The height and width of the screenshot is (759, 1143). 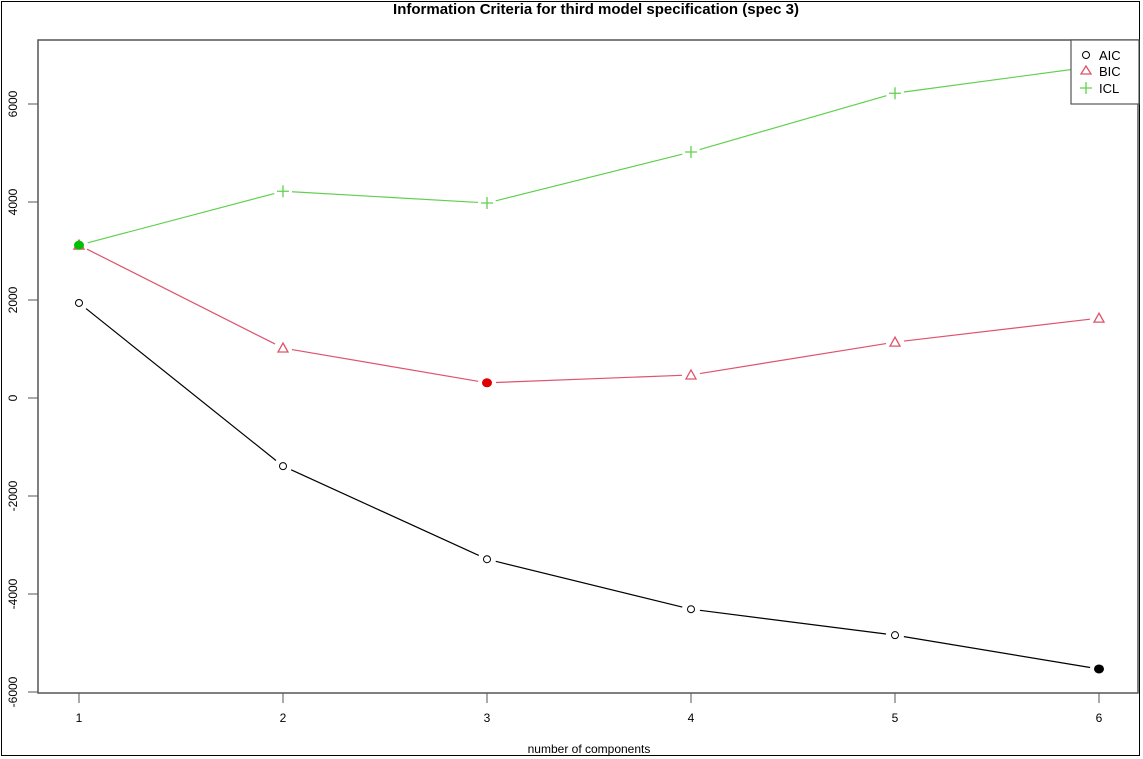 I want to click on legend-item-aic: AIC, so click(x=1101, y=55).